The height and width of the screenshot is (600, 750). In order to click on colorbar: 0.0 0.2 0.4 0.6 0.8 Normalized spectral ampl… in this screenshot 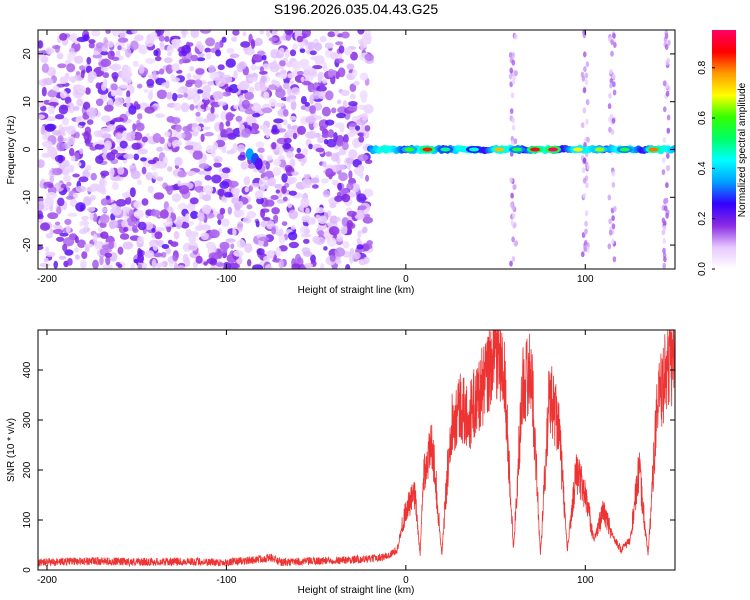, I will do `click(722, 153)`.